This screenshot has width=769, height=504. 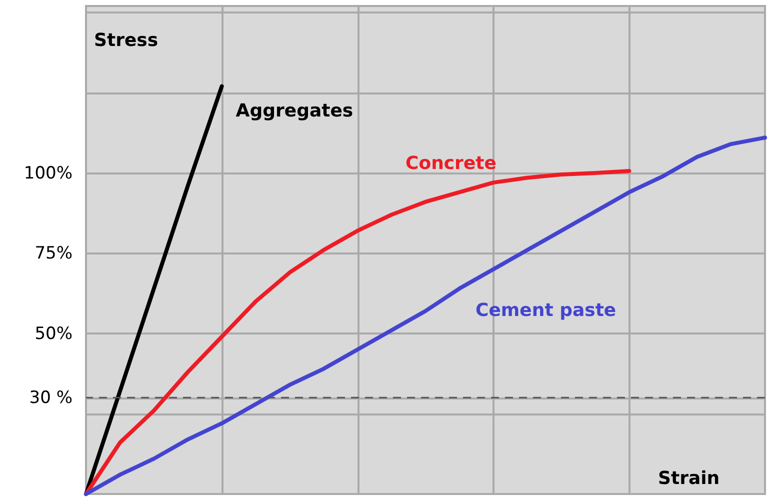 I want to click on y-tick-label: 100%, so click(x=48, y=173).